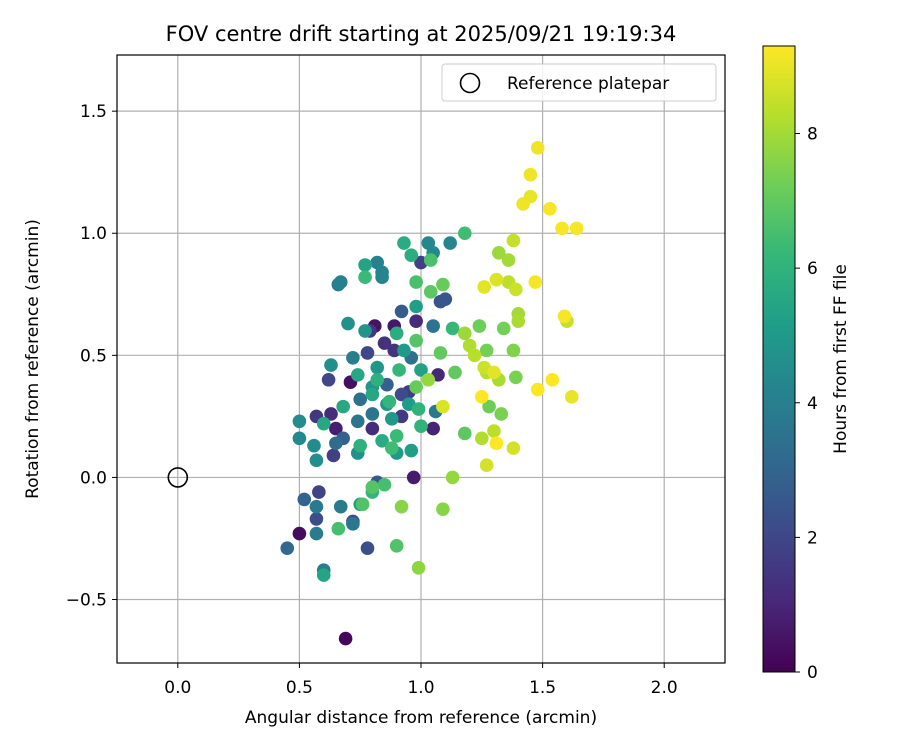  What do you see at coordinates (86, 601) in the screenshot?
I see `y-tick-label: −0.5` at bounding box center [86, 601].